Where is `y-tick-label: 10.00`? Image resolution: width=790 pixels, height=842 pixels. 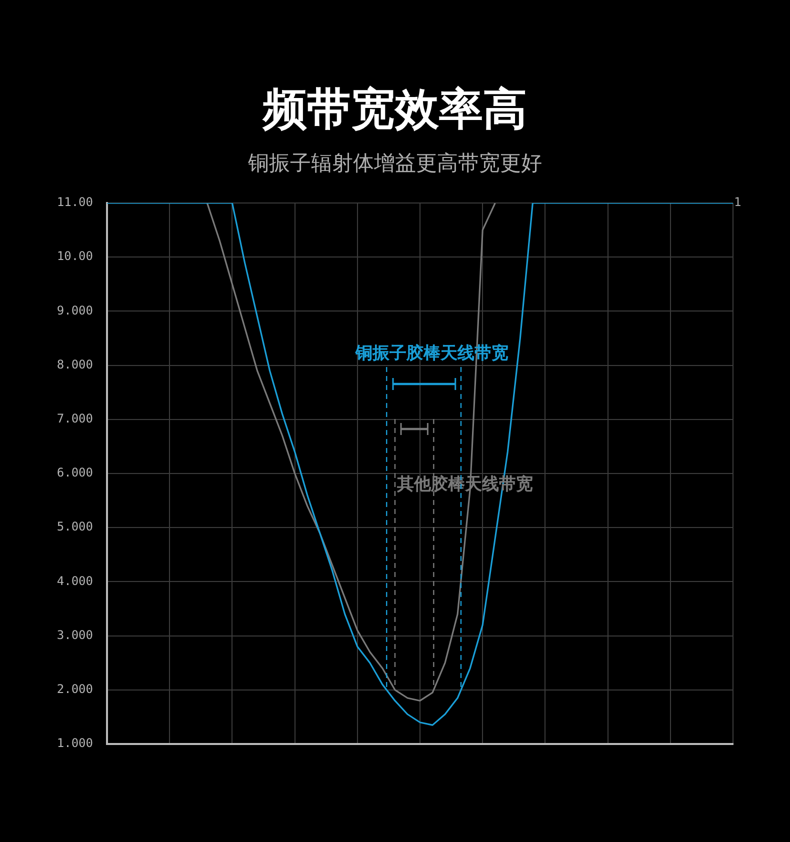 y-tick-label: 10.00 is located at coordinates (74, 256).